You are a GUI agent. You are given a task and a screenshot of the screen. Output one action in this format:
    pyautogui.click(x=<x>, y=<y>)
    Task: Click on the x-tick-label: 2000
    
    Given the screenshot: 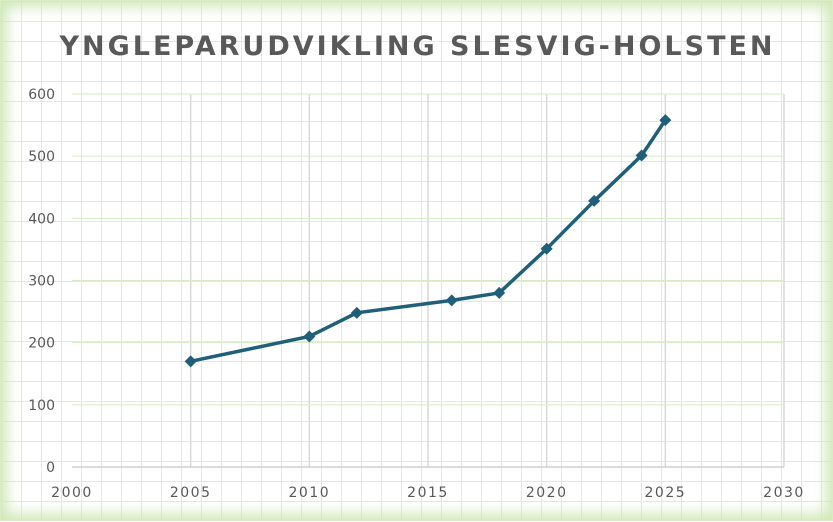 What is the action you would take?
    pyautogui.click(x=72, y=493)
    